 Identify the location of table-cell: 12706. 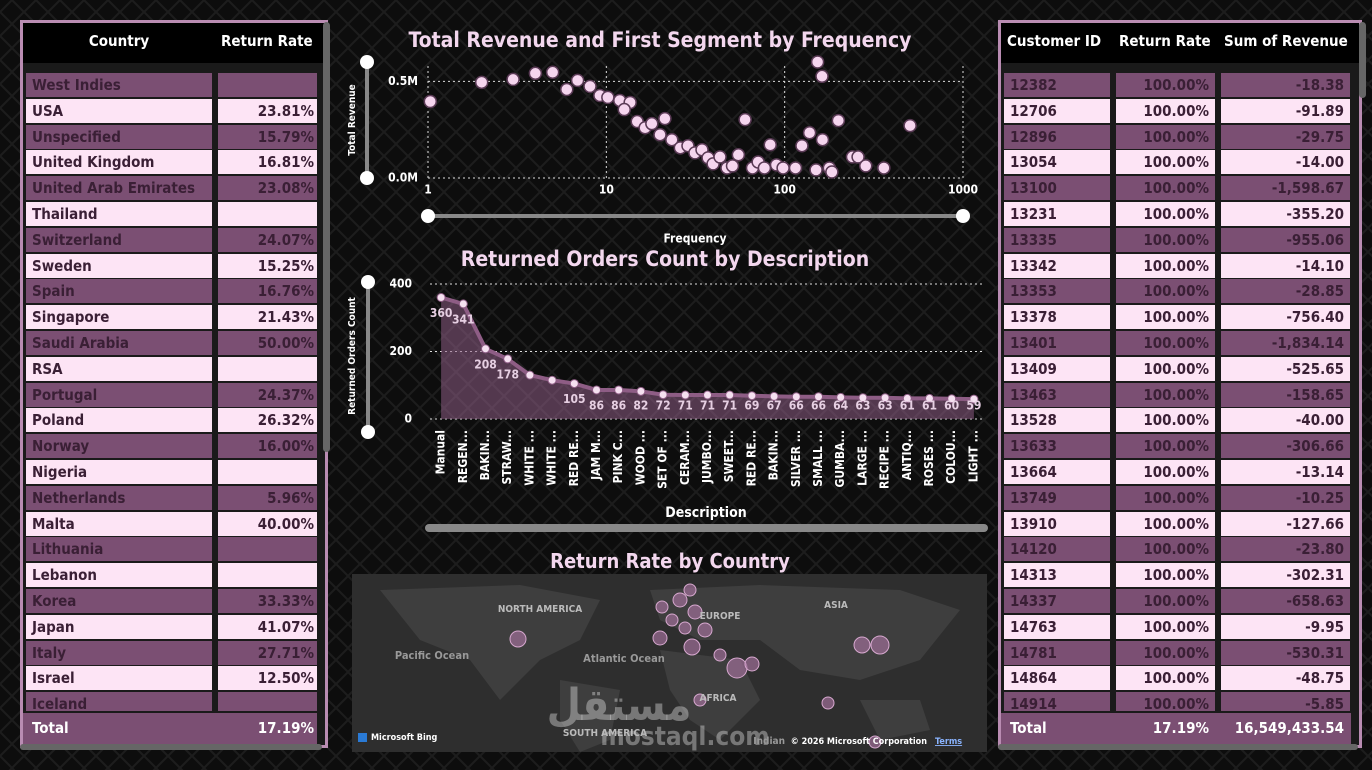
(1033, 110).